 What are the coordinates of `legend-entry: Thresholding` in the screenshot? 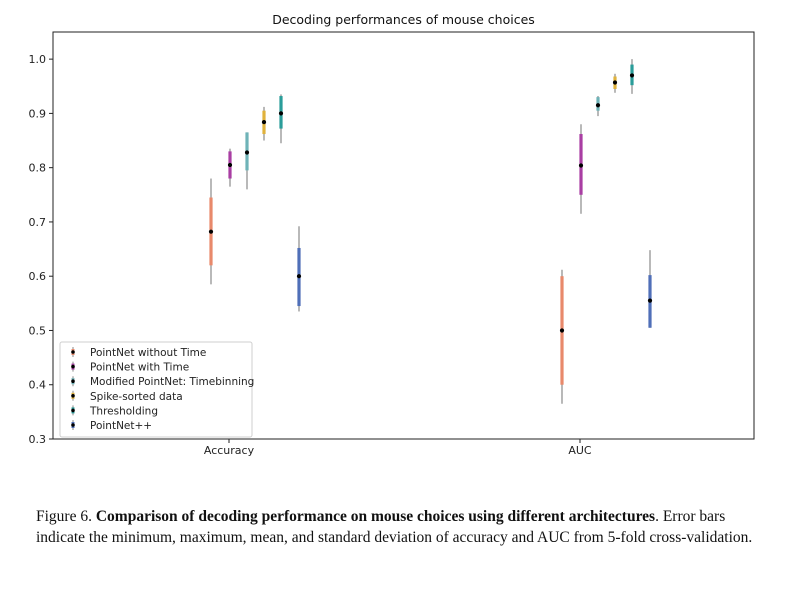 It's located at (114, 411).